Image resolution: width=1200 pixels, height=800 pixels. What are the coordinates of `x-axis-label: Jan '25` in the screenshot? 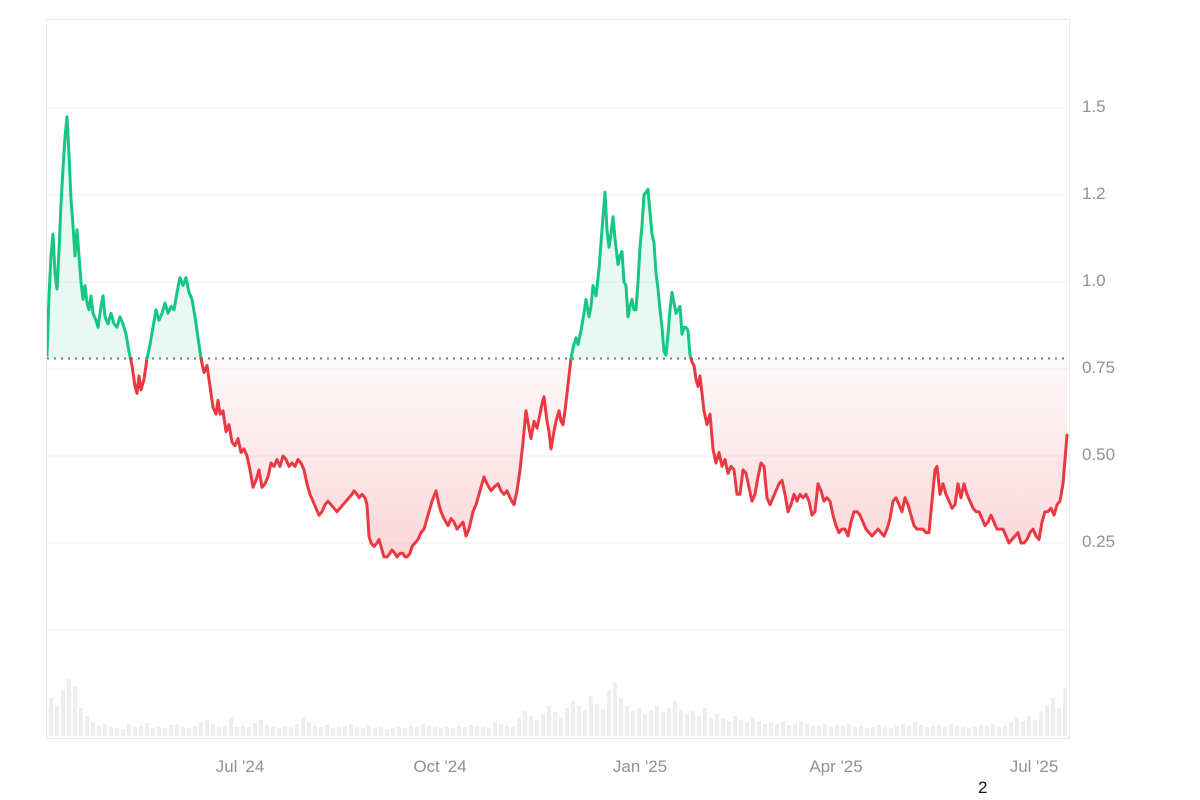 It's located at (640, 766).